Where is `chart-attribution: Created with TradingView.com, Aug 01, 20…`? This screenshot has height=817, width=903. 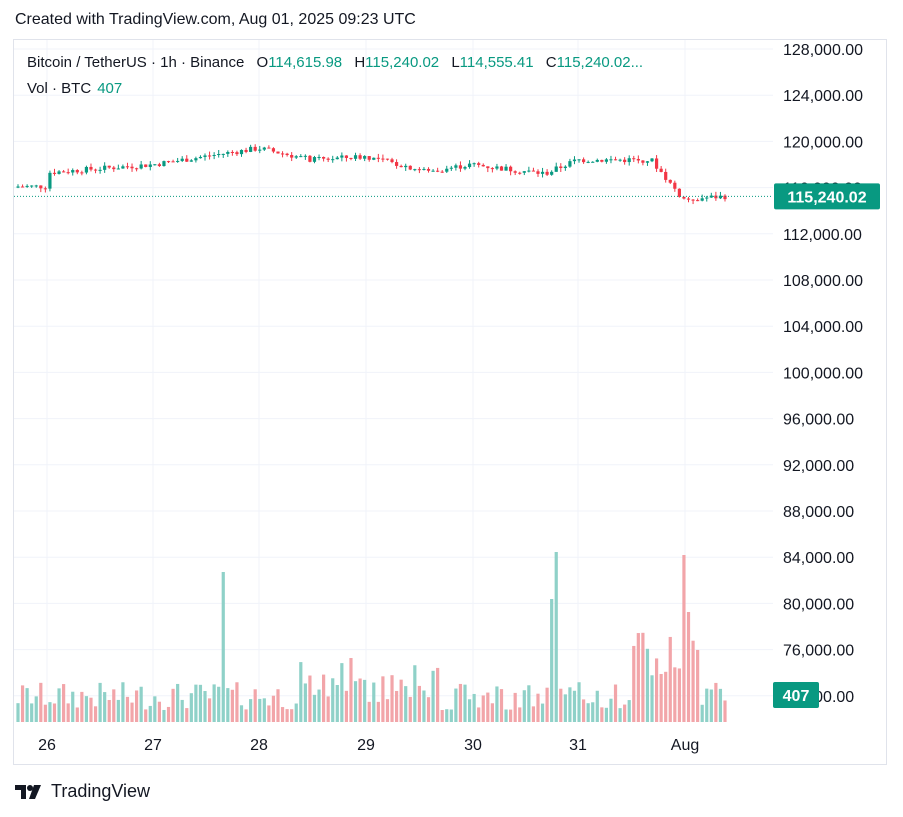
chart-attribution: Created with TradingView.com, Aug 01, 20… is located at coordinates (215, 19).